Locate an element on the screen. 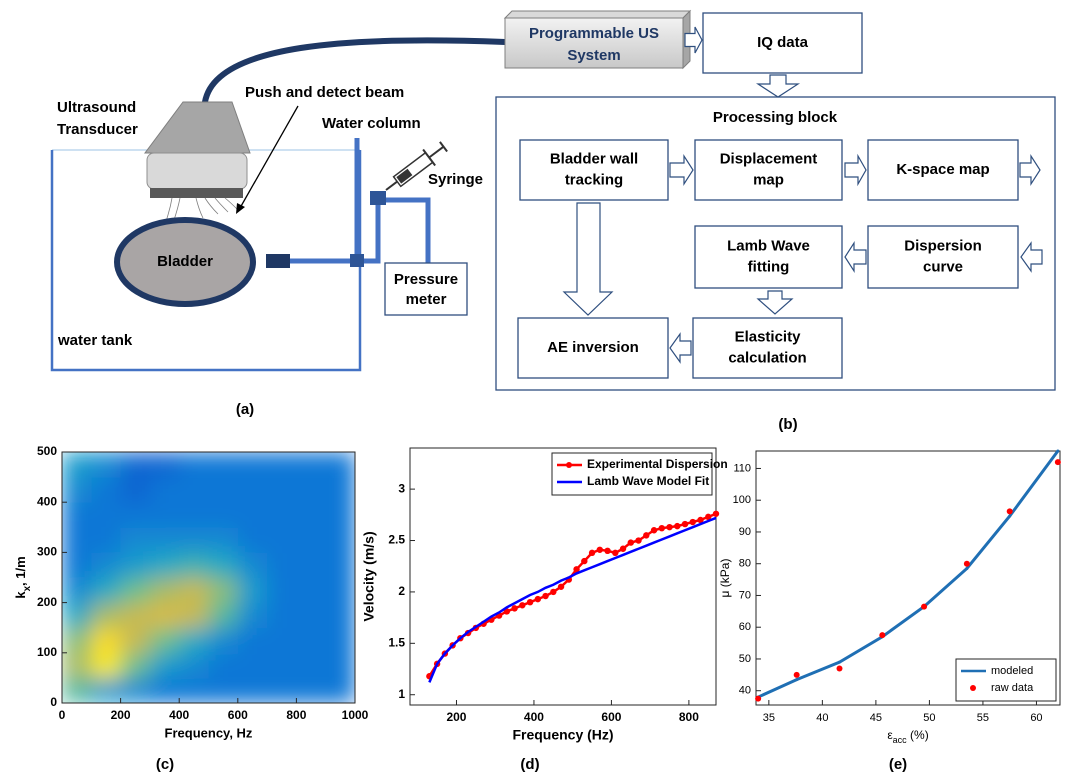  tank-label: water tank is located at coordinates (95, 340).